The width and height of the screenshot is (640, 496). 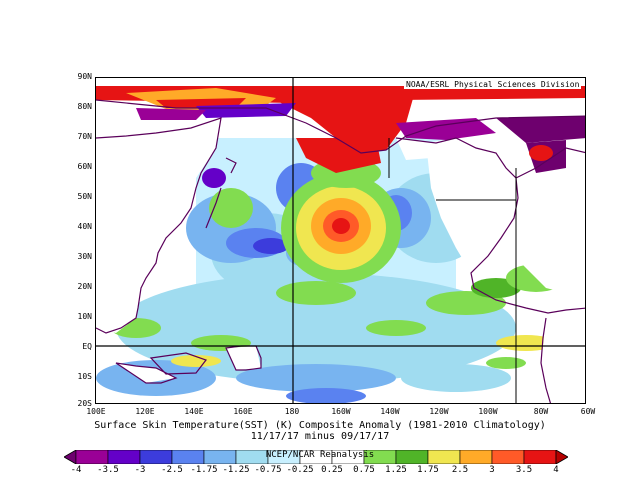 What do you see at coordinates (84, 376) in the screenshot?
I see `lat-label-10s: 10S` at bounding box center [84, 376].